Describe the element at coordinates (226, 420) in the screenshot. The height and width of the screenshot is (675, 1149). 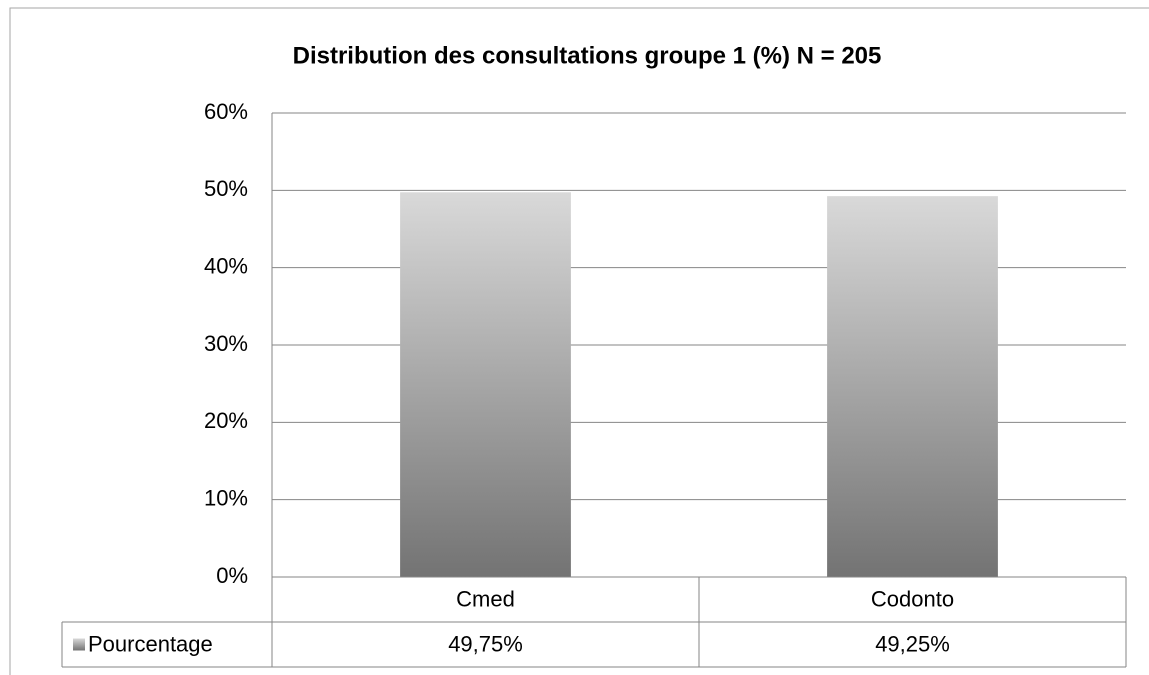
I see `y-tick-label: 20%` at that location.